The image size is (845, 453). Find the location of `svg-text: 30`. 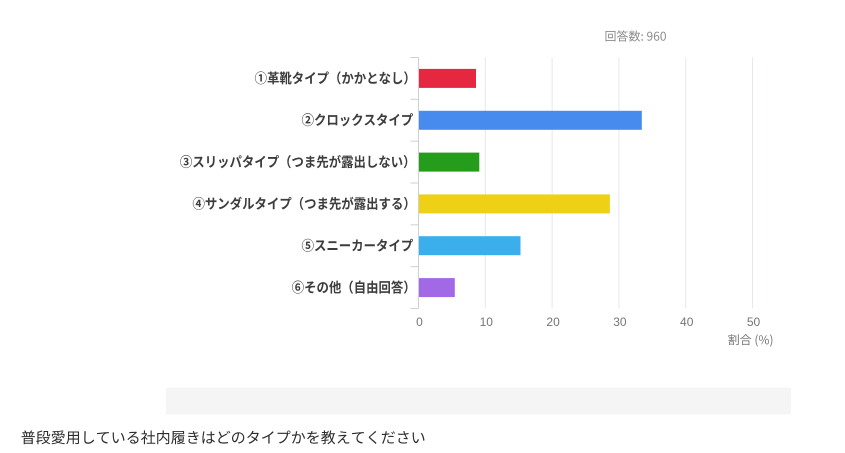

svg-text: 30 is located at coordinates (620, 322).